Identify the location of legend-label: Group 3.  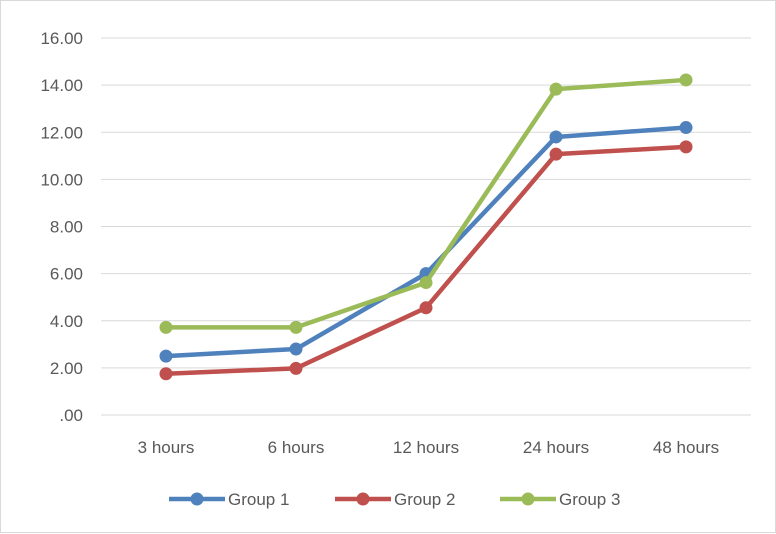
(589, 499).